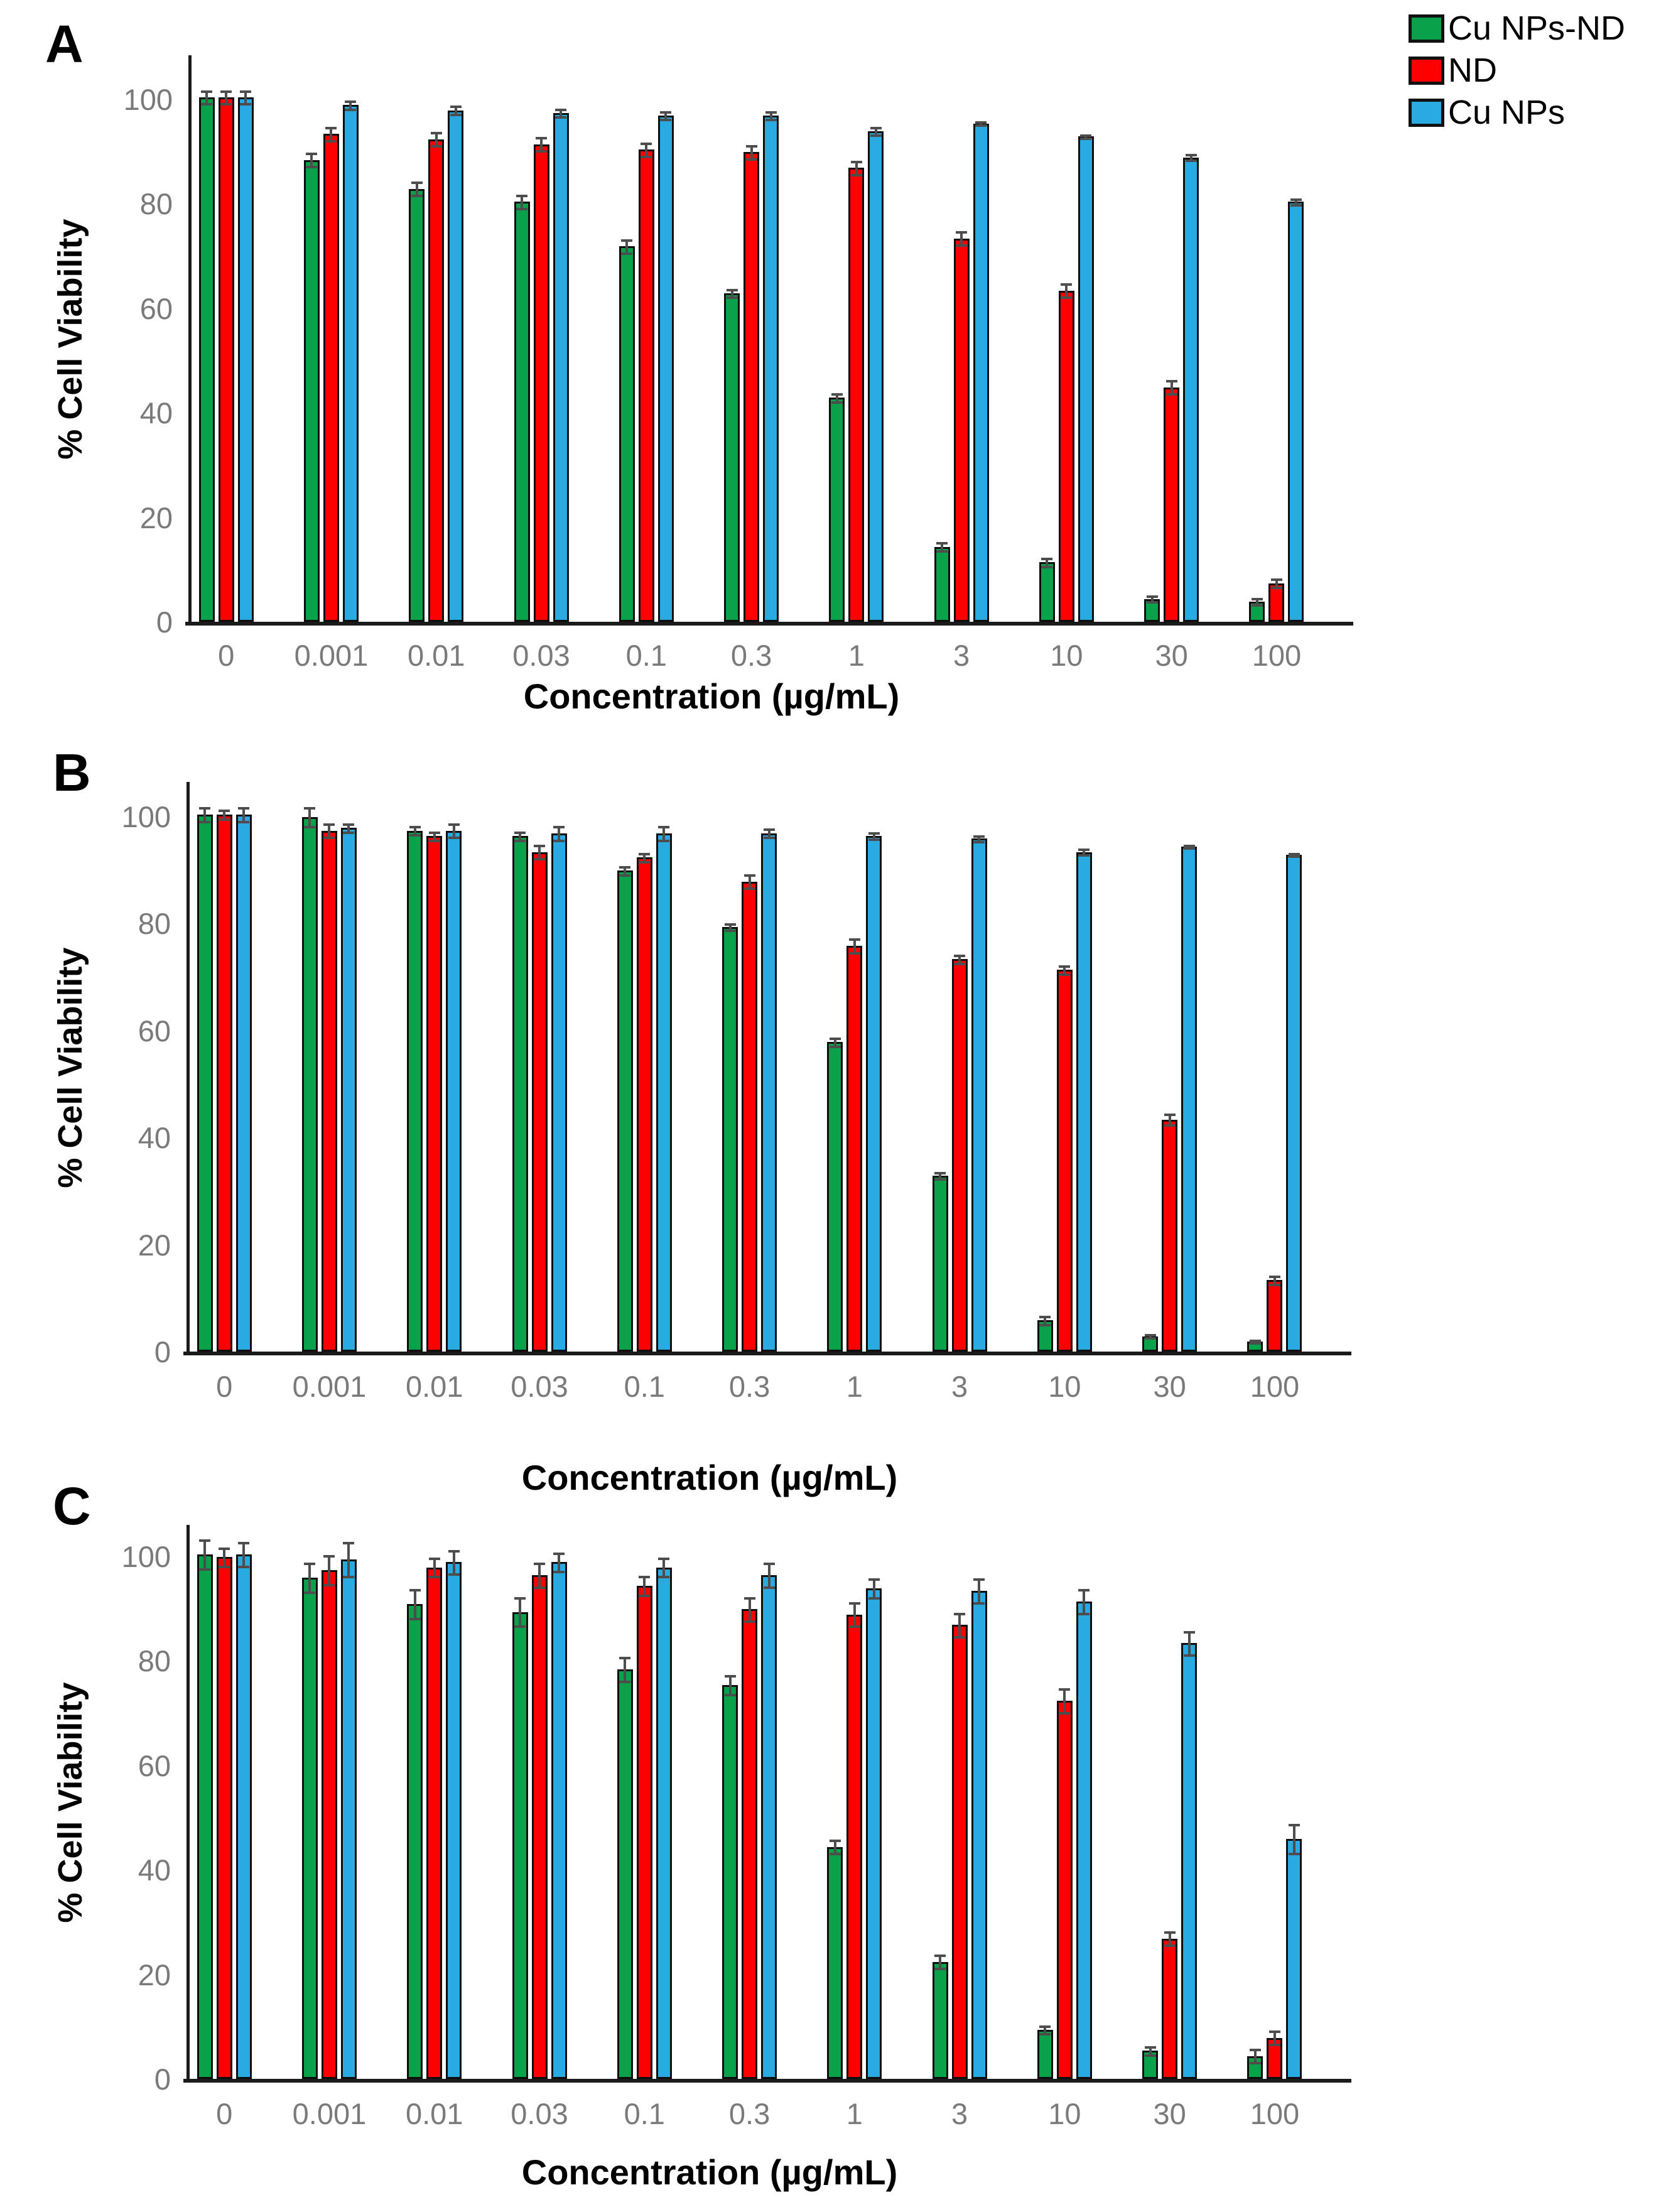 The width and height of the screenshot is (1671, 2212). Describe the element at coordinates (709, 1477) in the screenshot. I see `panel-b-x-axis-title: Concentration (µg/mL)` at that location.